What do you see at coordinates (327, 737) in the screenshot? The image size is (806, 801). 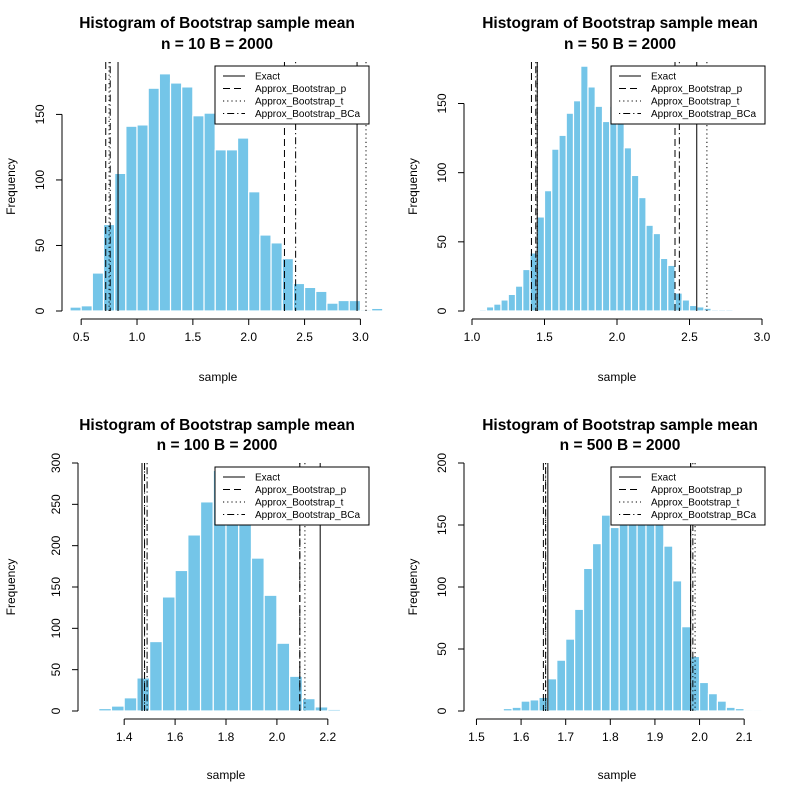 I see `x-tick-label: 2.2` at bounding box center [327, 737].